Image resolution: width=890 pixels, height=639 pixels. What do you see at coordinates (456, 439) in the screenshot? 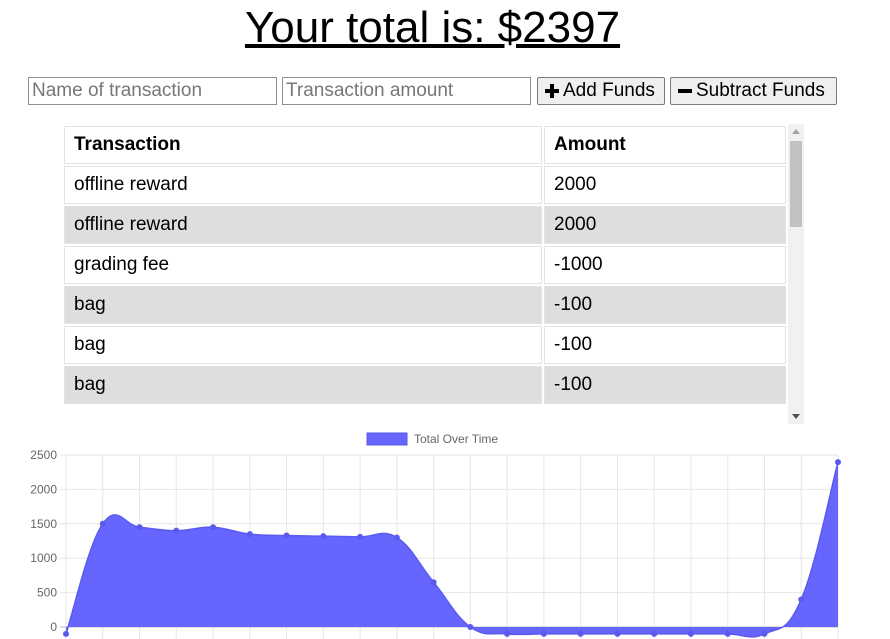
I see `legend-label: Total Over Time` at bounding box center [456, 439].